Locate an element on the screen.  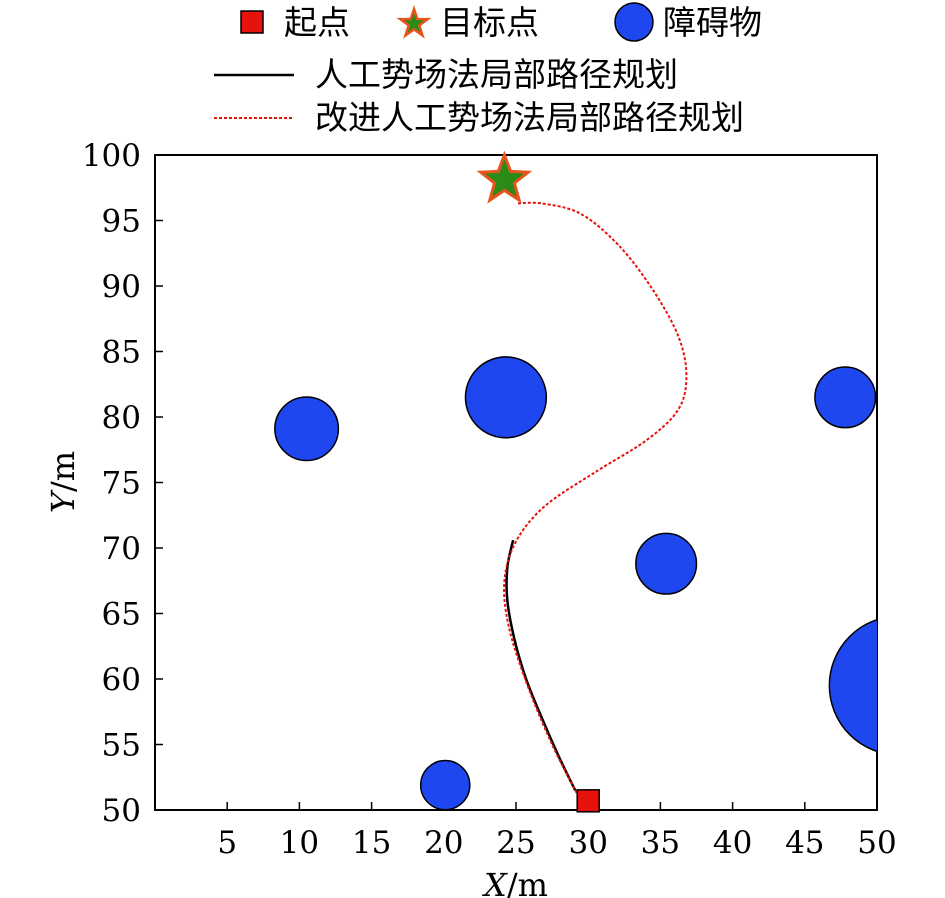
y-tick-label: 75 is located at coordinates (121, 484).